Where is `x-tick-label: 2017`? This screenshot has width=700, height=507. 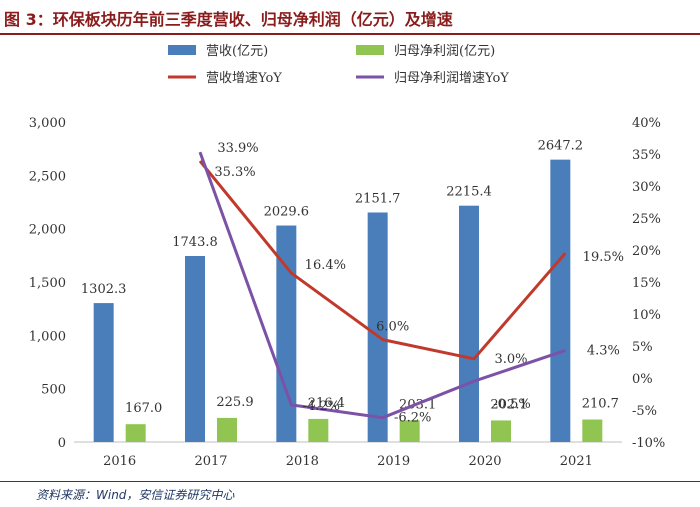 x-tick-label: 2017 is located at coordinates (210, 461).